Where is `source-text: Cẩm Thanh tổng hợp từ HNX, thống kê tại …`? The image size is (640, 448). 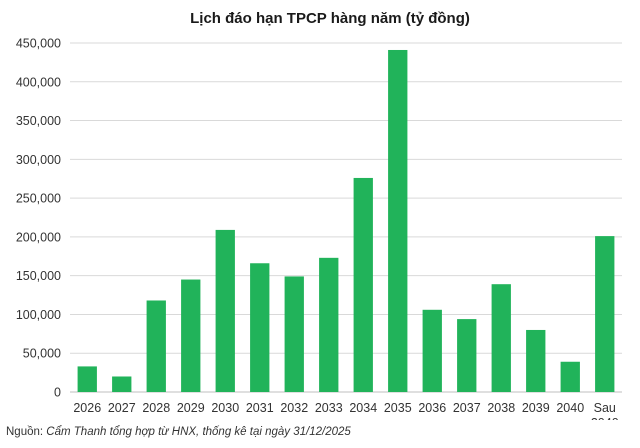 source-text: Cẩm Thanh tổng hợp từ HNX, thống kê tại … is located at coordinates (198, 432).